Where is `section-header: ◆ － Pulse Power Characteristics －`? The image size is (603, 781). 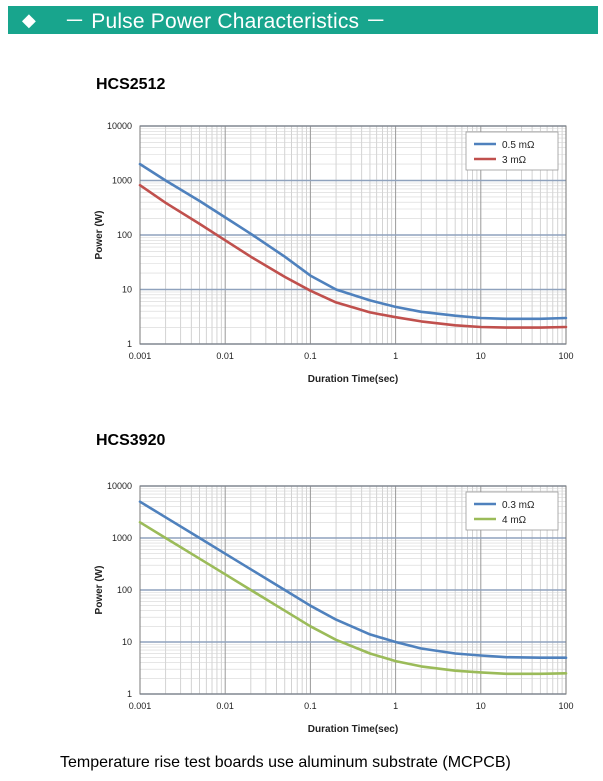
section-header: ◆ － Pulse Power Characteristics － is located at coordinates (303, 20).